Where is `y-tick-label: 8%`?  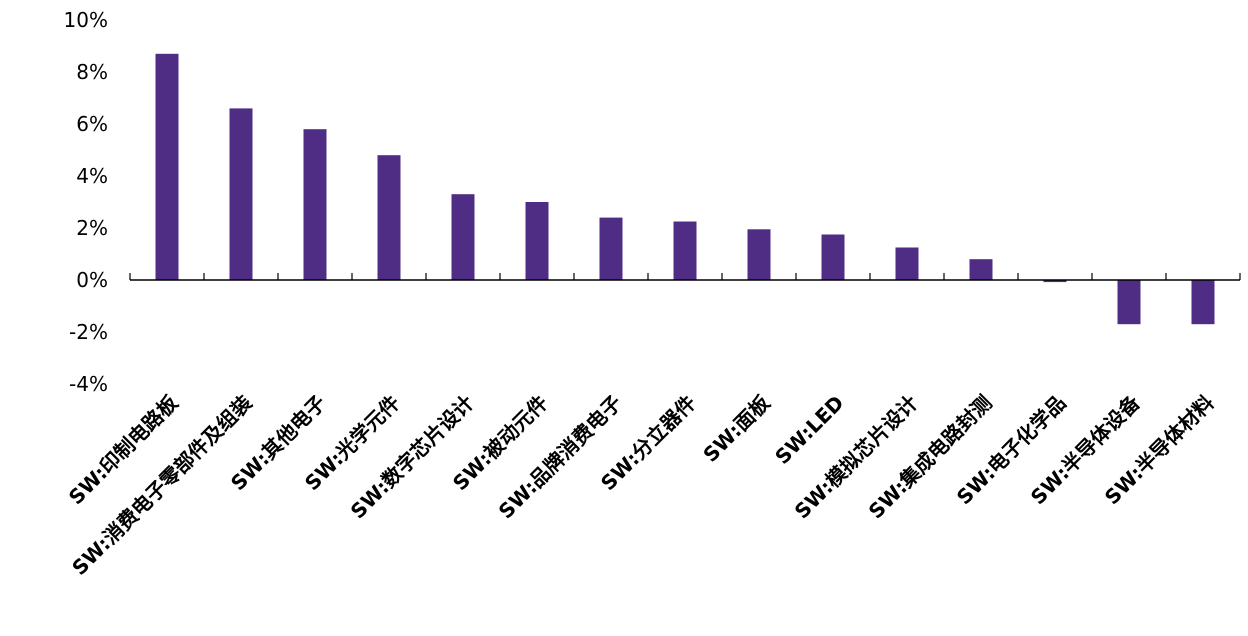
y-tick-label: 8% is located at coordinates (92, 72).